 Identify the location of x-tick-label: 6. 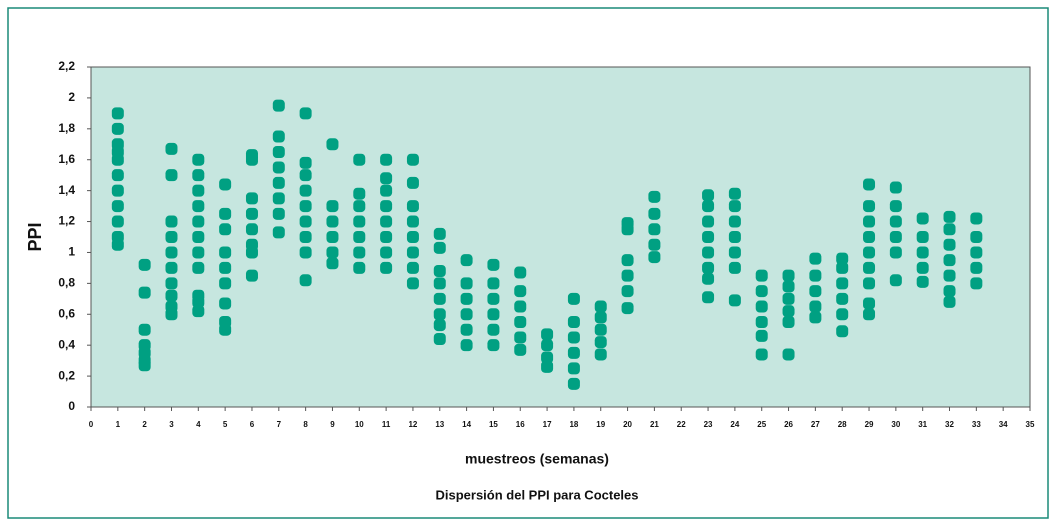
(252, 424).